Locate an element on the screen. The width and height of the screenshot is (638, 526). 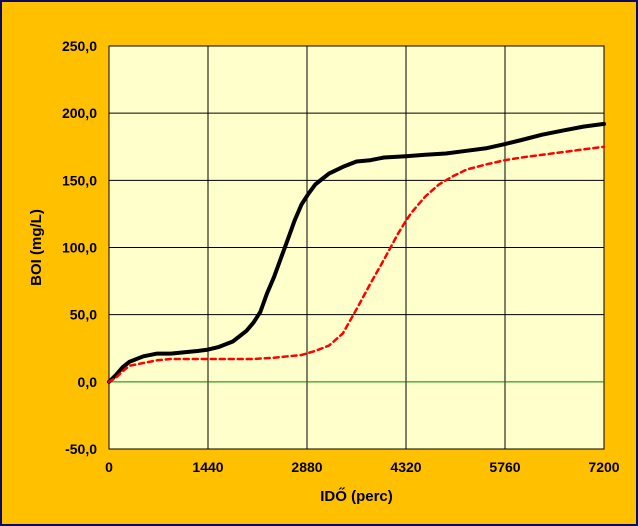
y-tick-label: 50,0 is located at coordinates (83, 315).